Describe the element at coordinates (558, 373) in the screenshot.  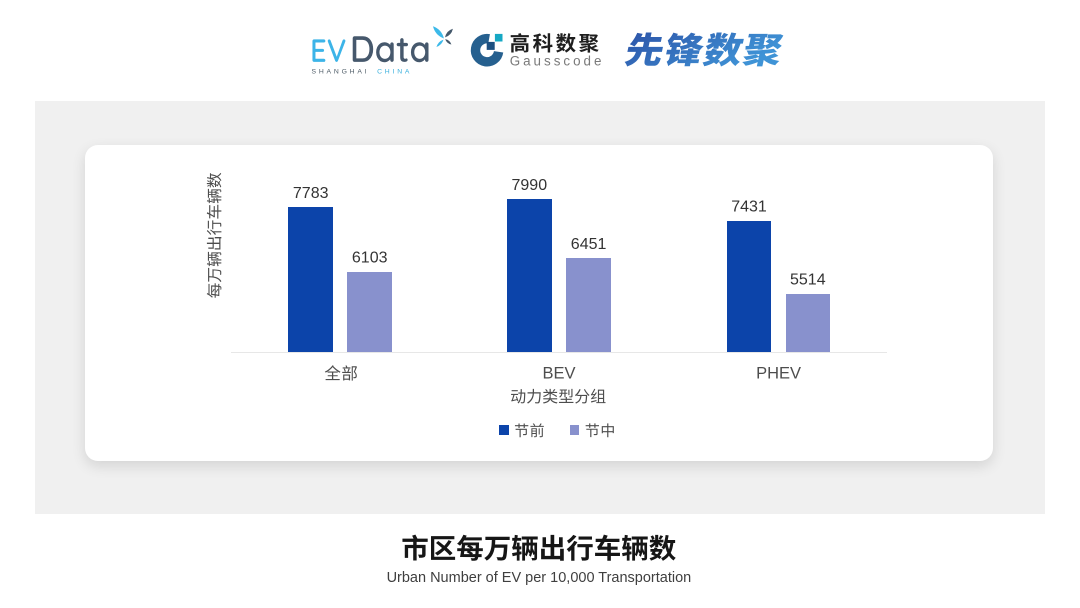
I see `svg-text: BEV` at that location.